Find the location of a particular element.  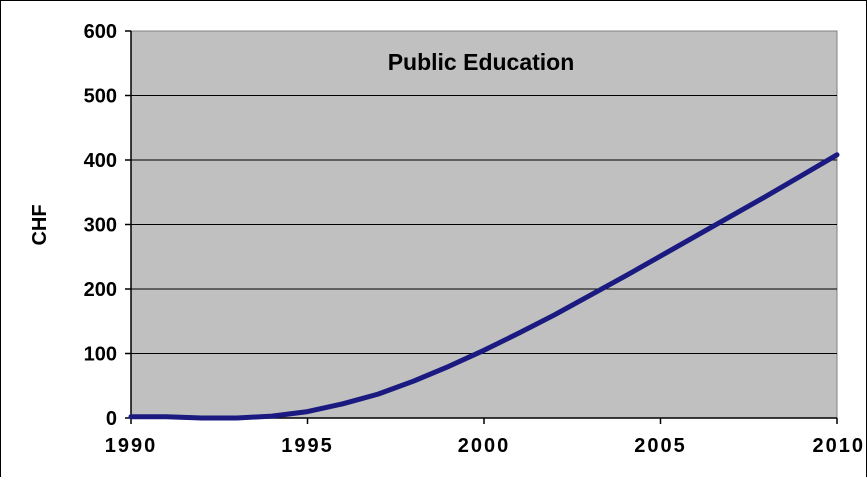

x-tick-label: 2000 is located at coordinates (484, 446).